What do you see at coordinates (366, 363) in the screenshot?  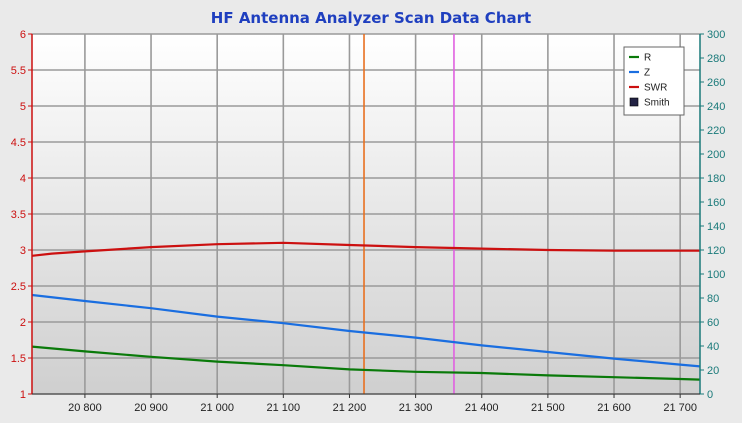 I see `series-line-r` at bounding box center [366, 363].